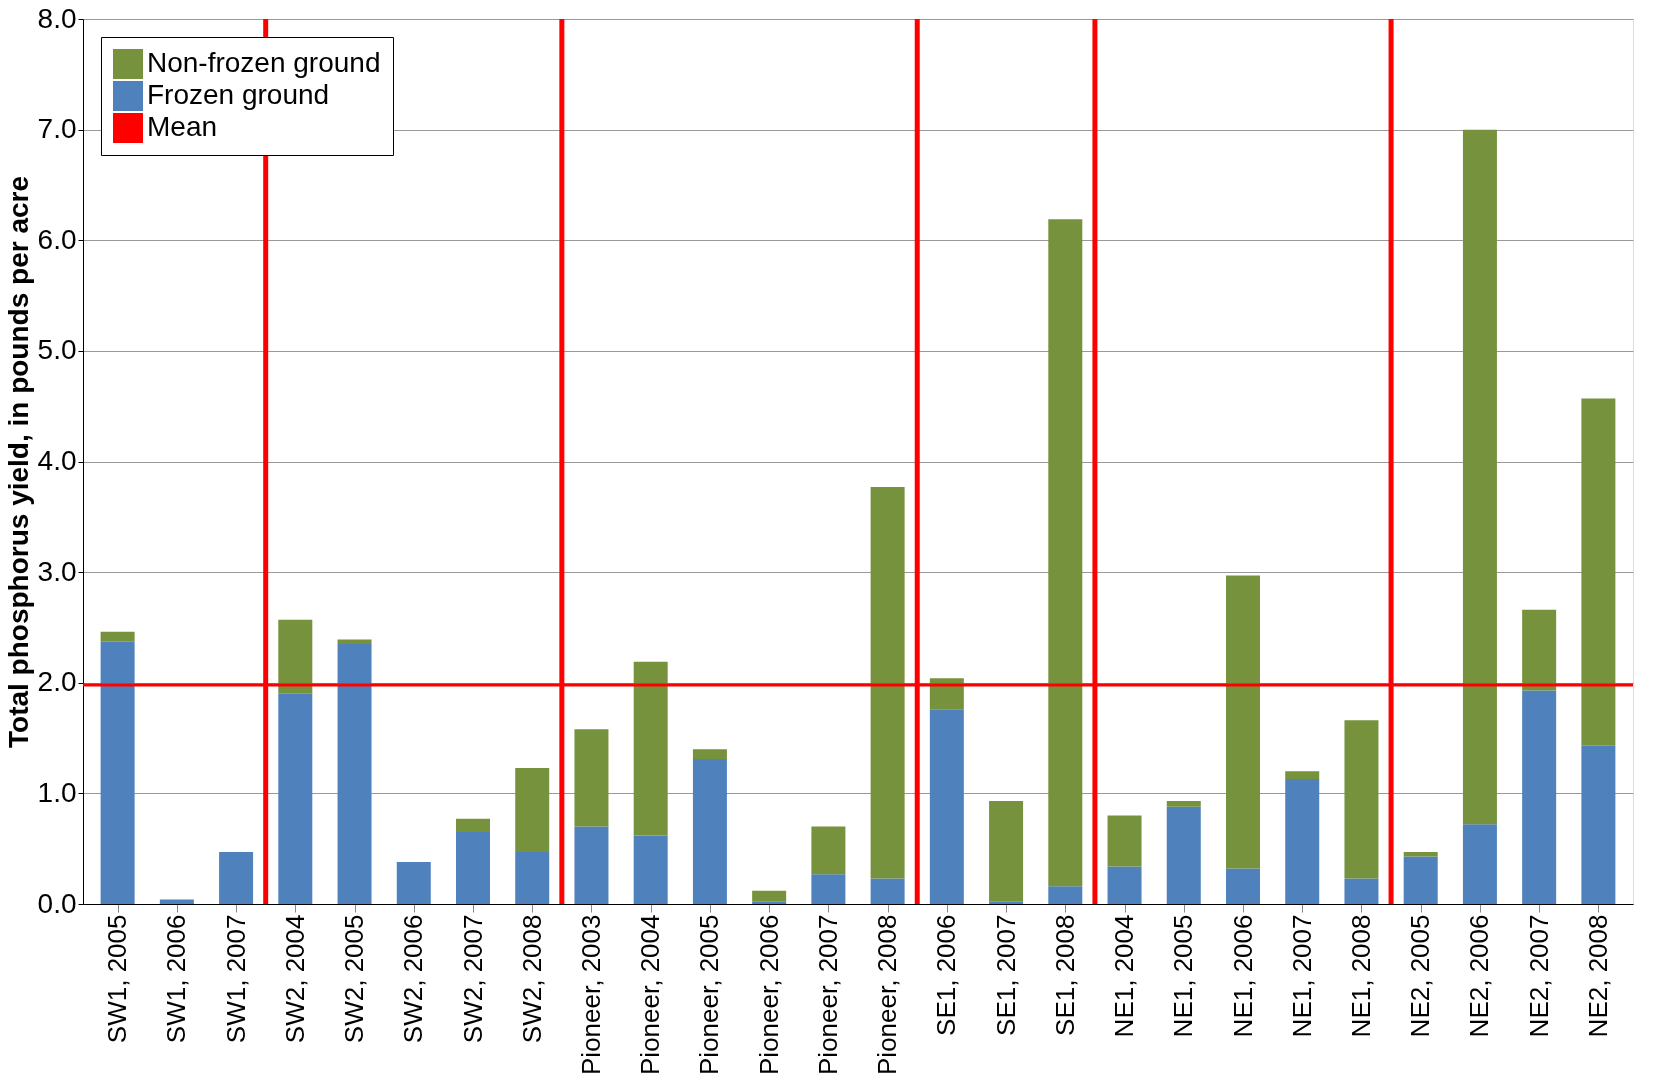  I want to click on x-tick-label: NE2, 2007, so click(1538, 976).